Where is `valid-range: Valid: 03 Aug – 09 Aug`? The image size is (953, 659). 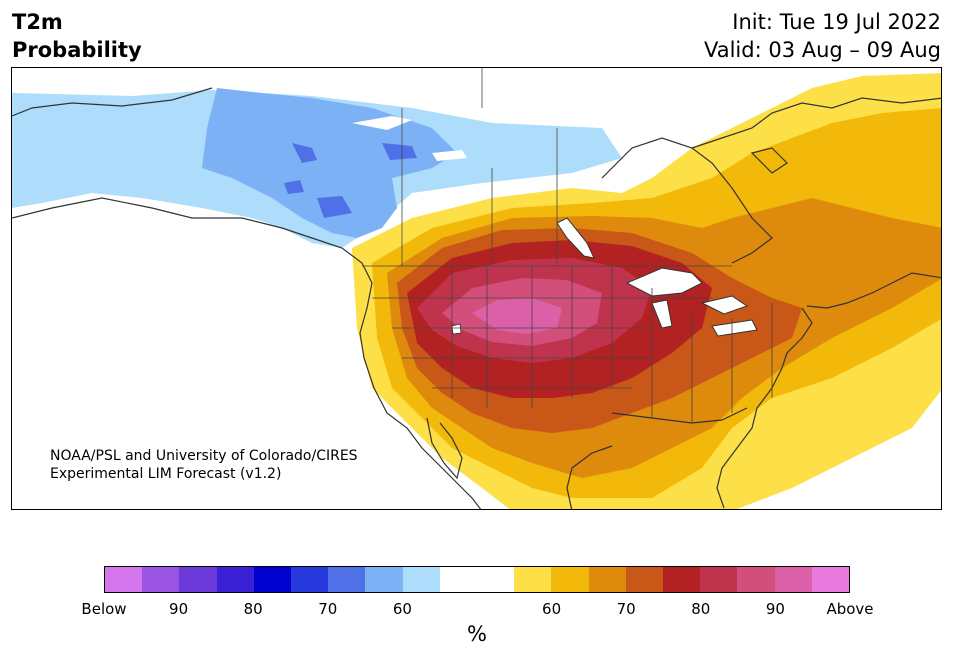
valid-range: Valid: 03 Aug – 09 Aug is located at coordinates (822, 50).